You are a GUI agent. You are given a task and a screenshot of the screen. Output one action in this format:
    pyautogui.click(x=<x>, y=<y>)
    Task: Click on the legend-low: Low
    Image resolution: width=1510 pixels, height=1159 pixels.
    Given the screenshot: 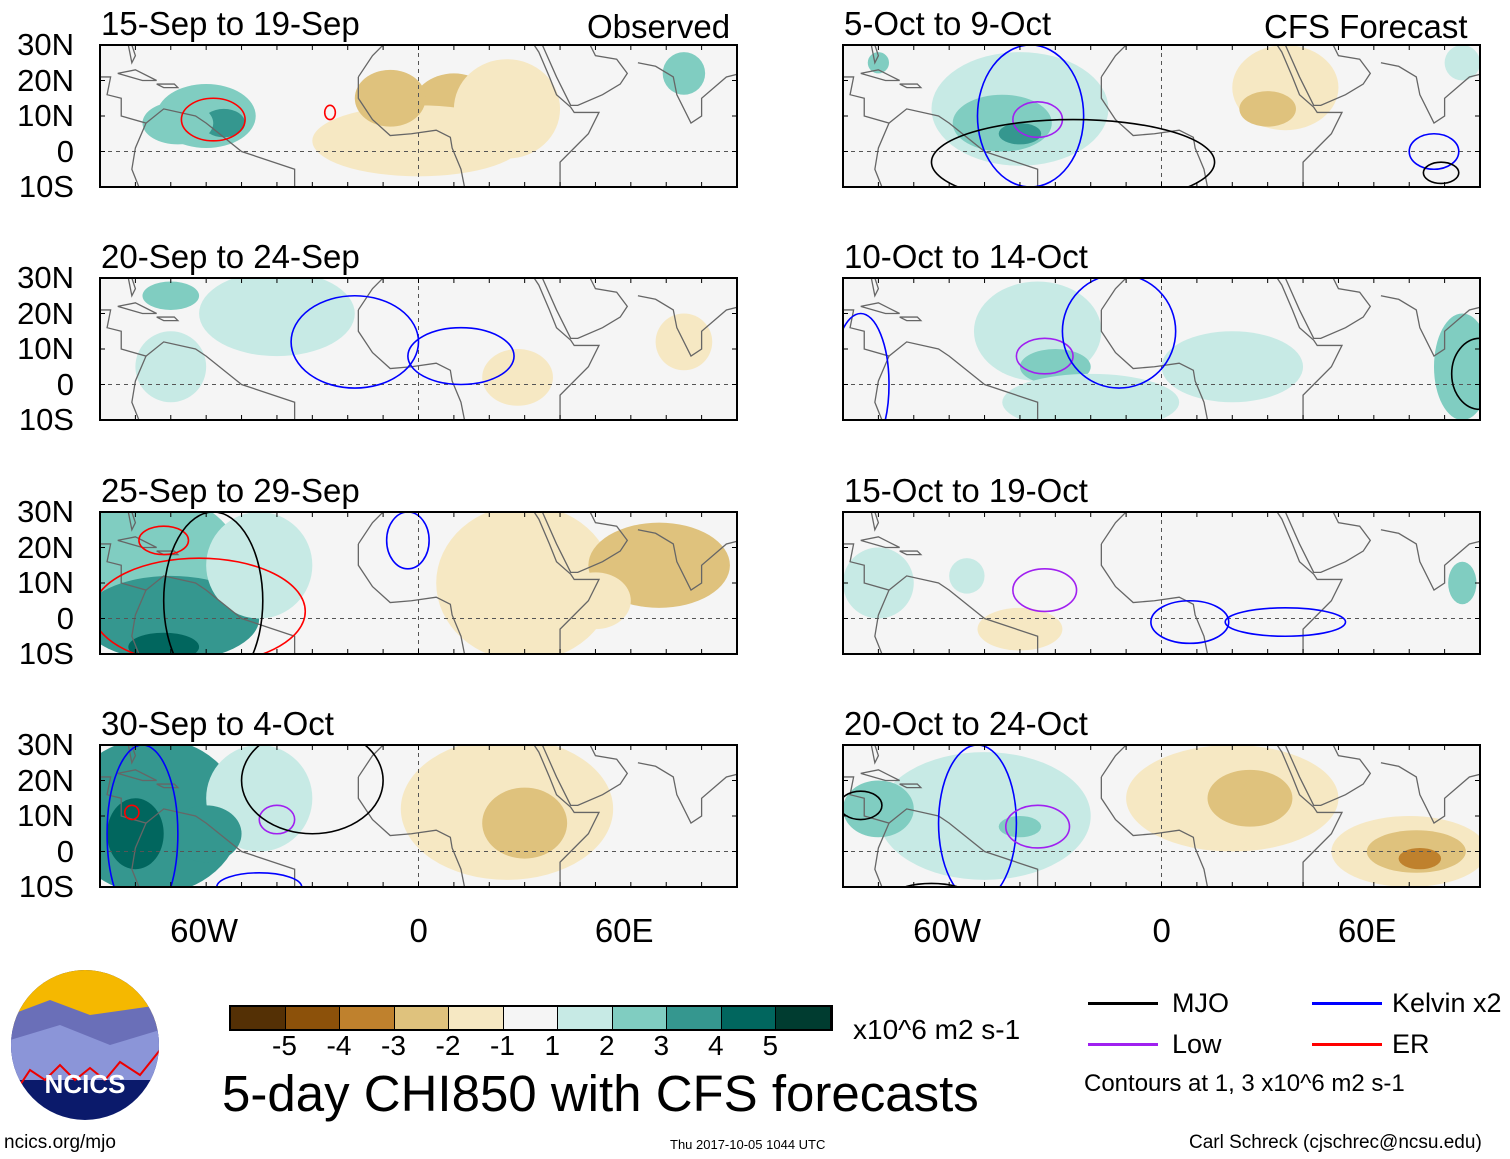 What is the action you would take?
    pyautogui.click(x=1197, y=1044)
    